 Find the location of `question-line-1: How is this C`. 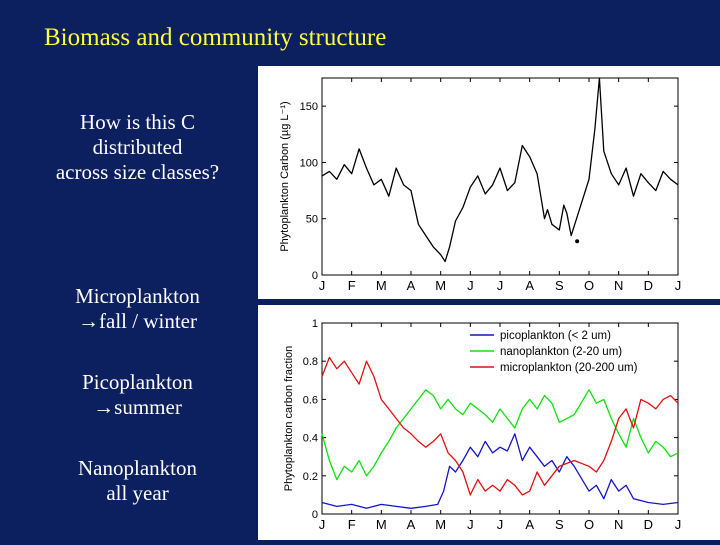

question-line-1: How is this C is located at coordinates (137, 122).